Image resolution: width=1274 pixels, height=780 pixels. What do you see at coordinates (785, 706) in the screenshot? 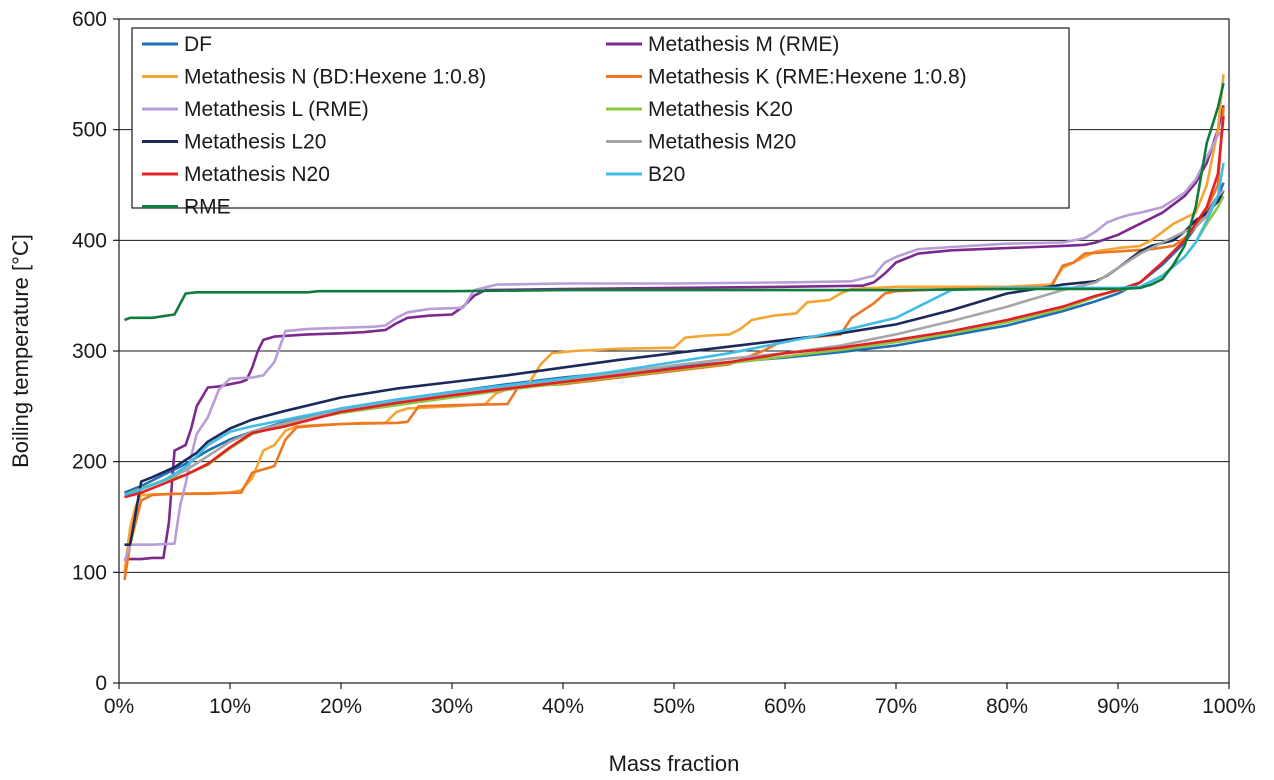
I see `x-tick-label: 60%` at bounding box center [785, 706].